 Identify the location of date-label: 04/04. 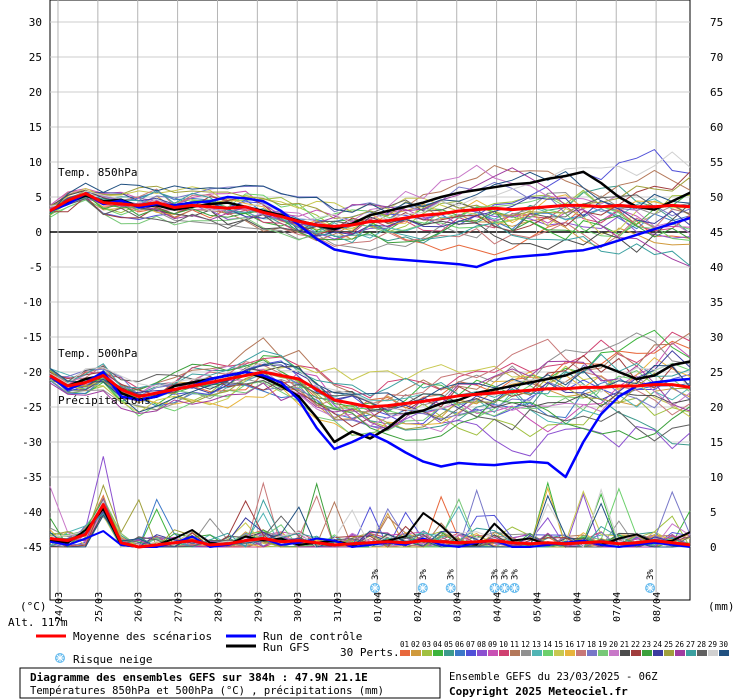
(498, 607).